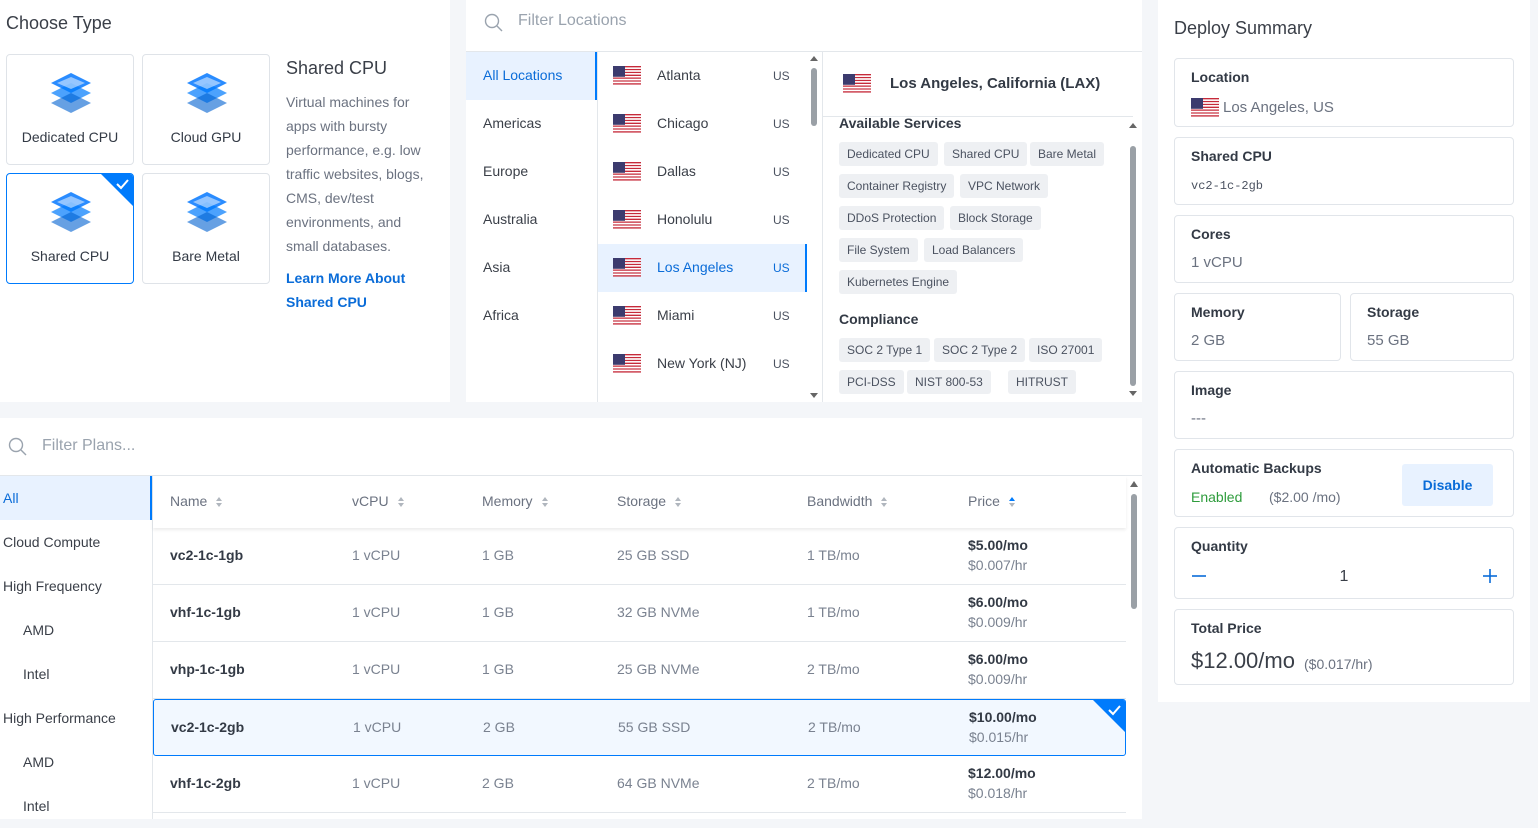 The width and height of the screenshot is (1538, 828). What do you see at coordinates (702, 172) in the screenshot?
I see `city-row: Dallas US` at bounding box center [702, 172].